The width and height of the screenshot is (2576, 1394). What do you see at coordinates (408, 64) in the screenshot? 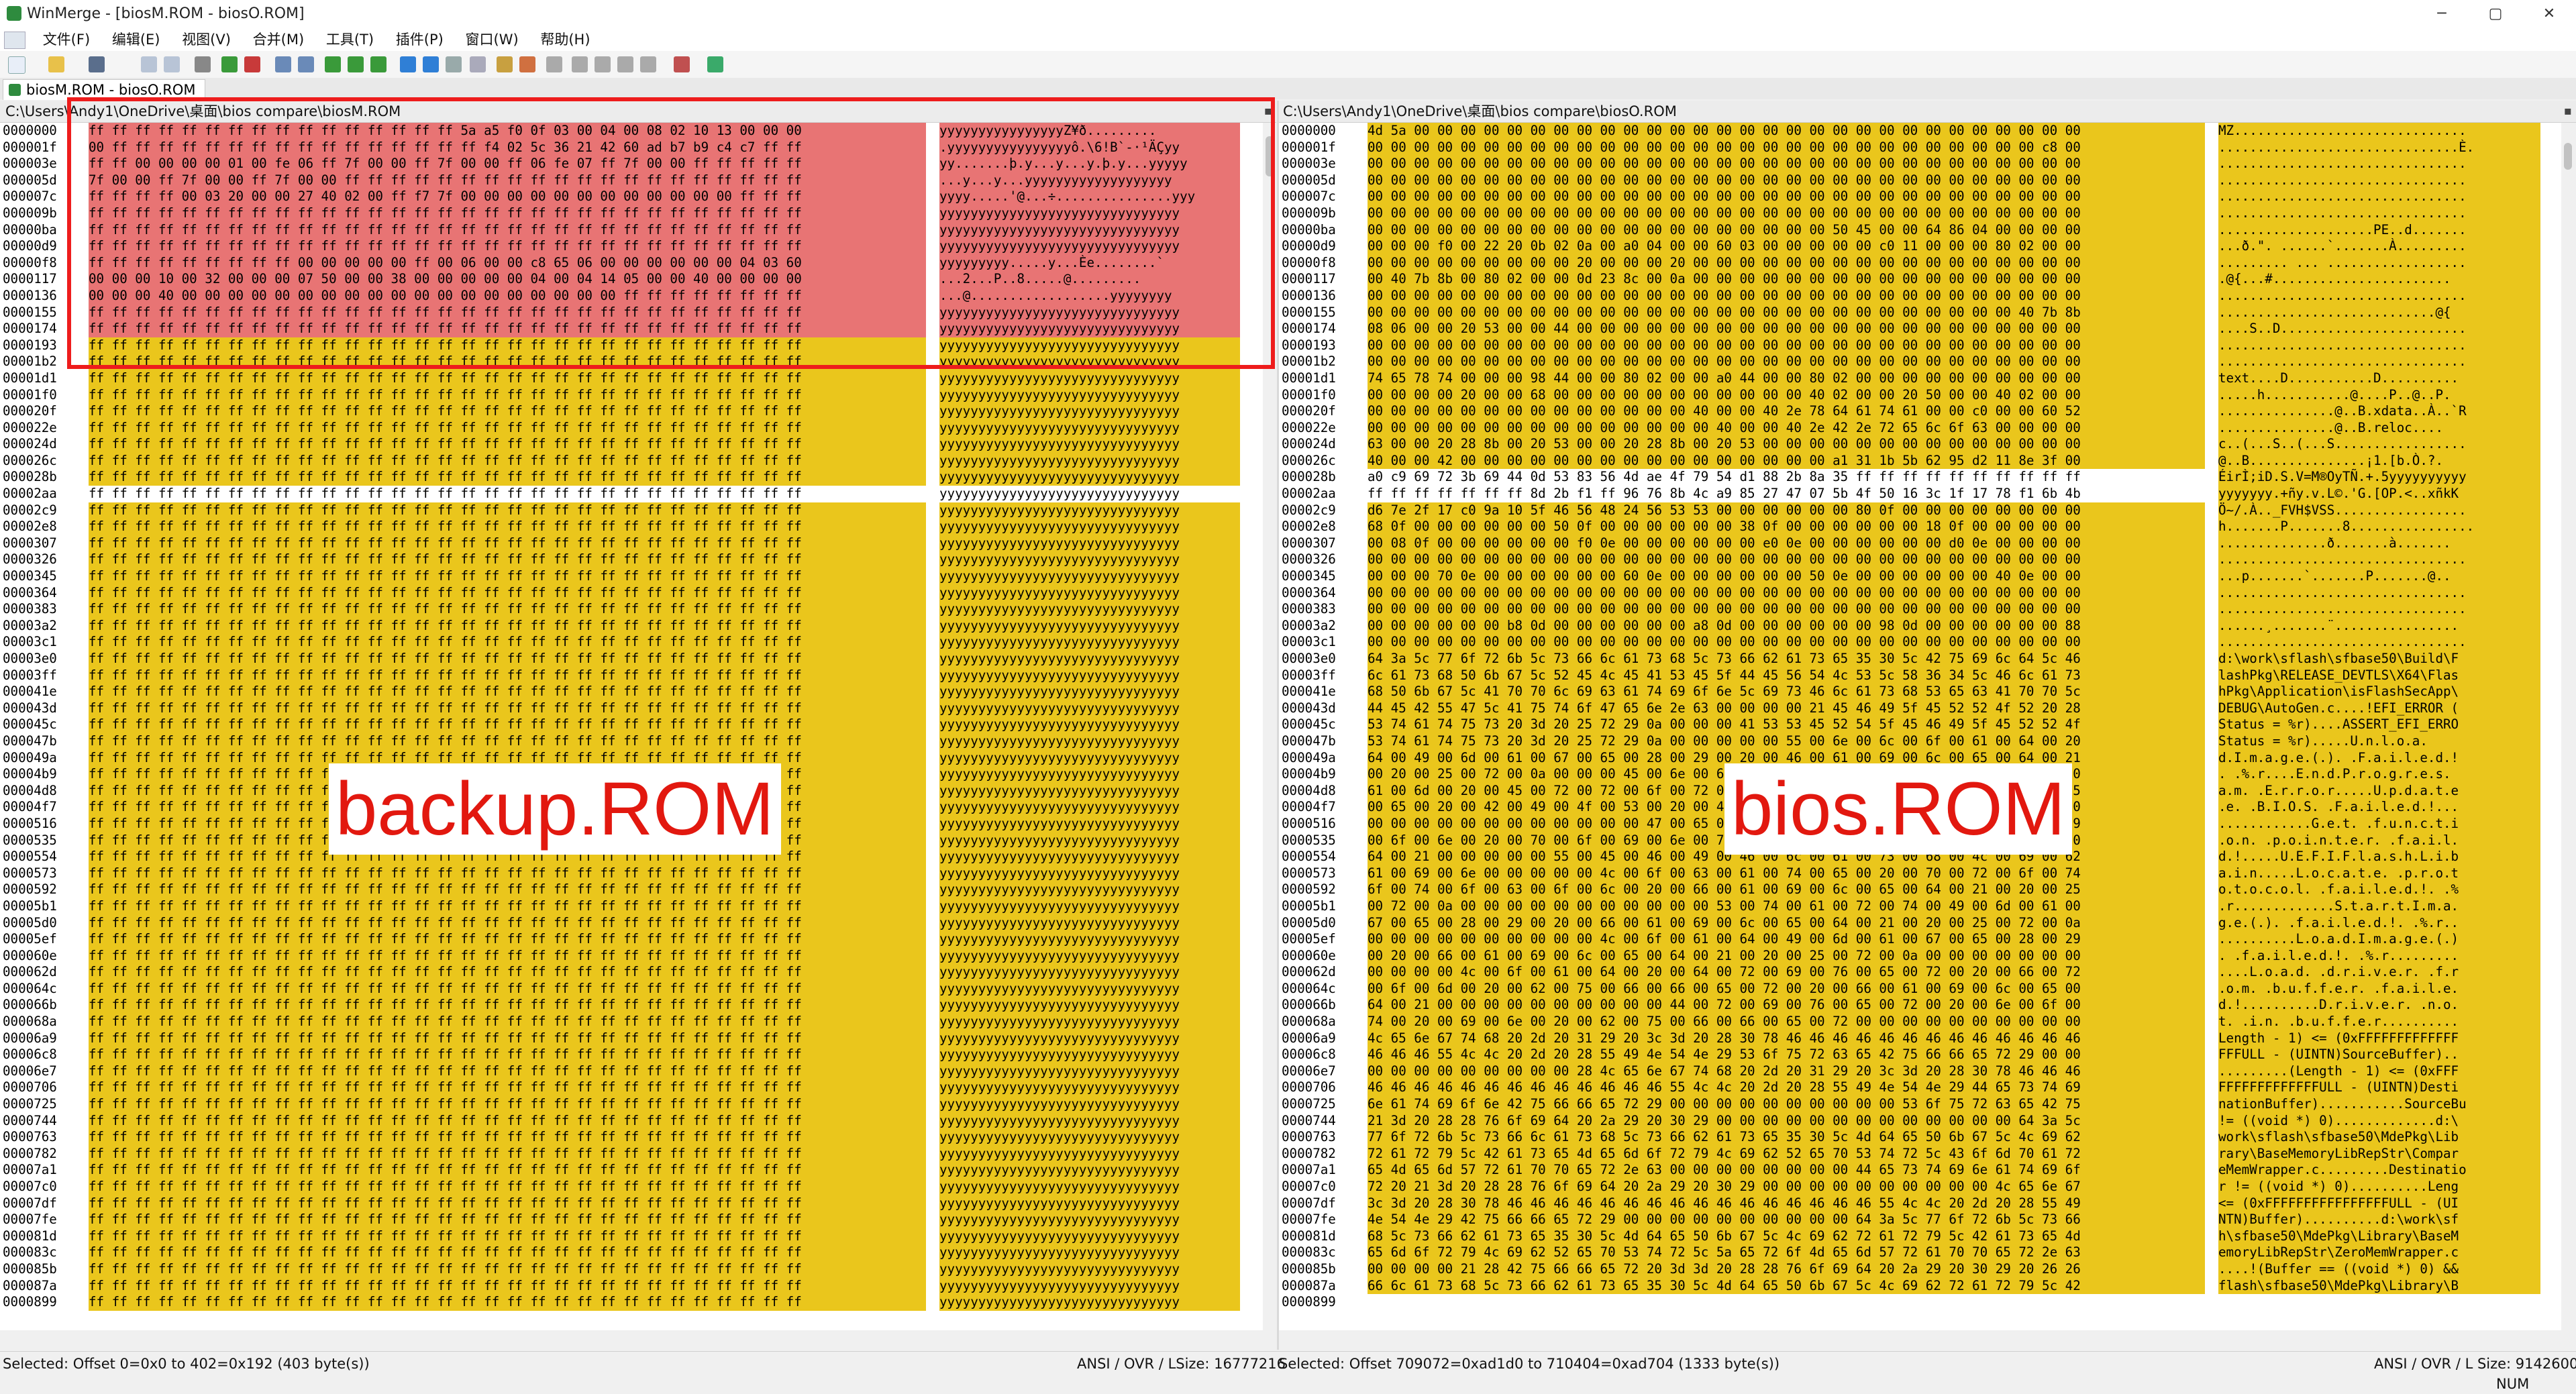
I see `merge-right-icon` at bounding box center [408, 64].